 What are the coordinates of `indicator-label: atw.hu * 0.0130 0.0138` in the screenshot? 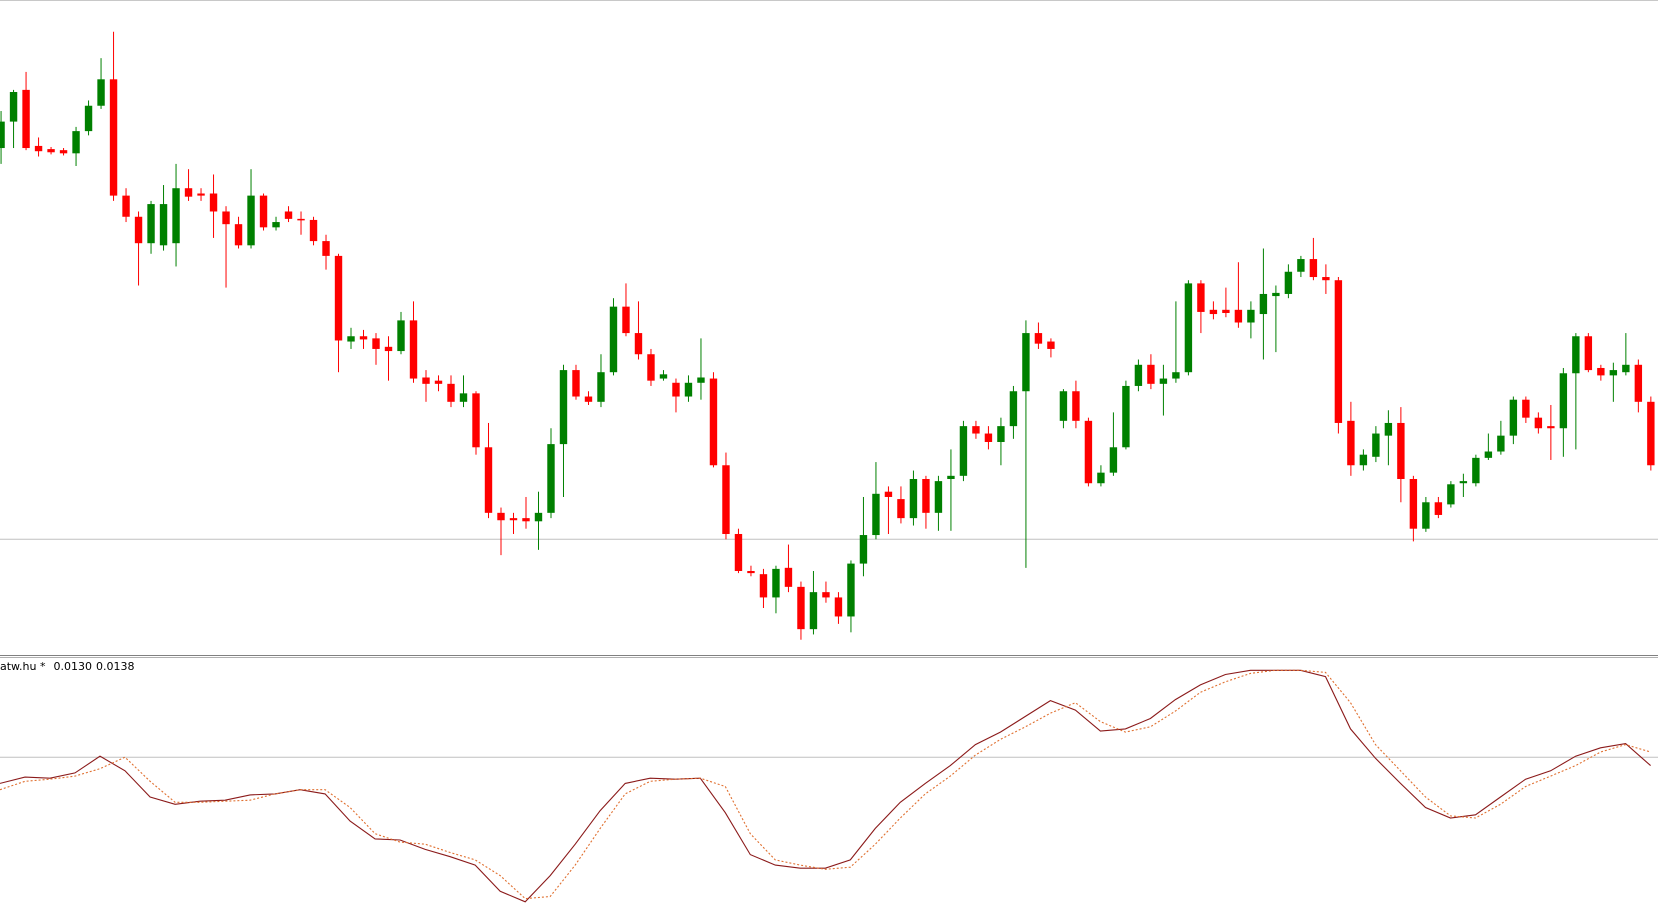 It's located at (67, 666).